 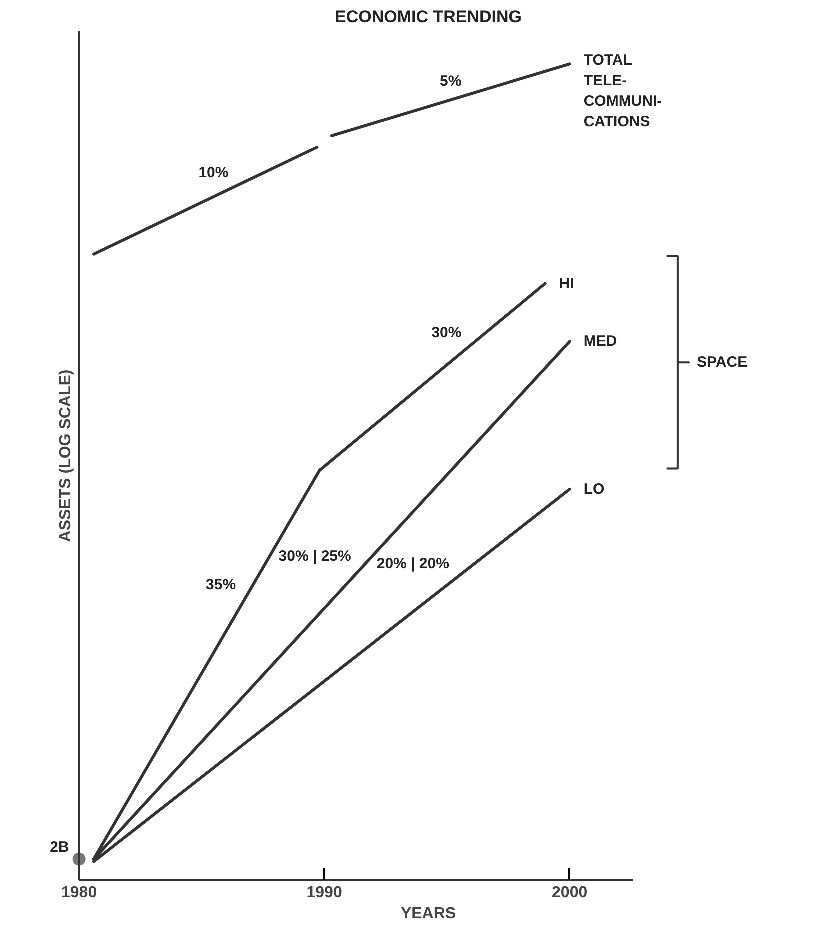 I want to click on annotation: 30%, so click(x=447, y=333).